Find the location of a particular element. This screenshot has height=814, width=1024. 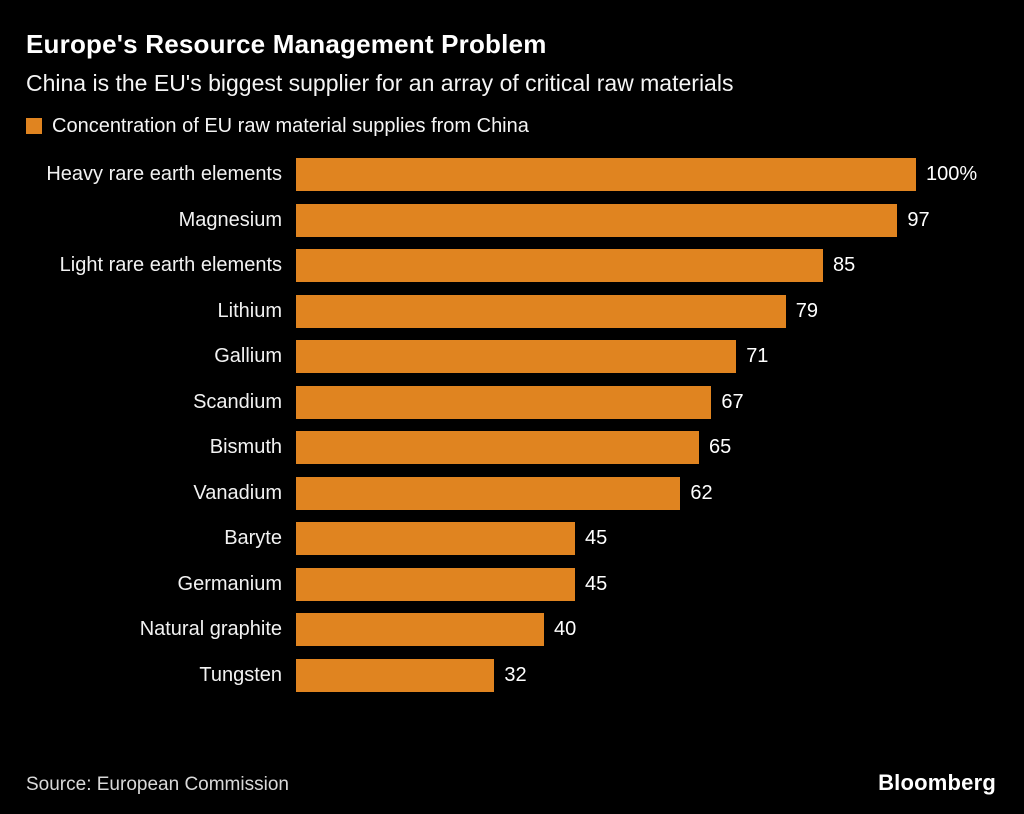

value-label: 40 is located at coordinates (565, 629).